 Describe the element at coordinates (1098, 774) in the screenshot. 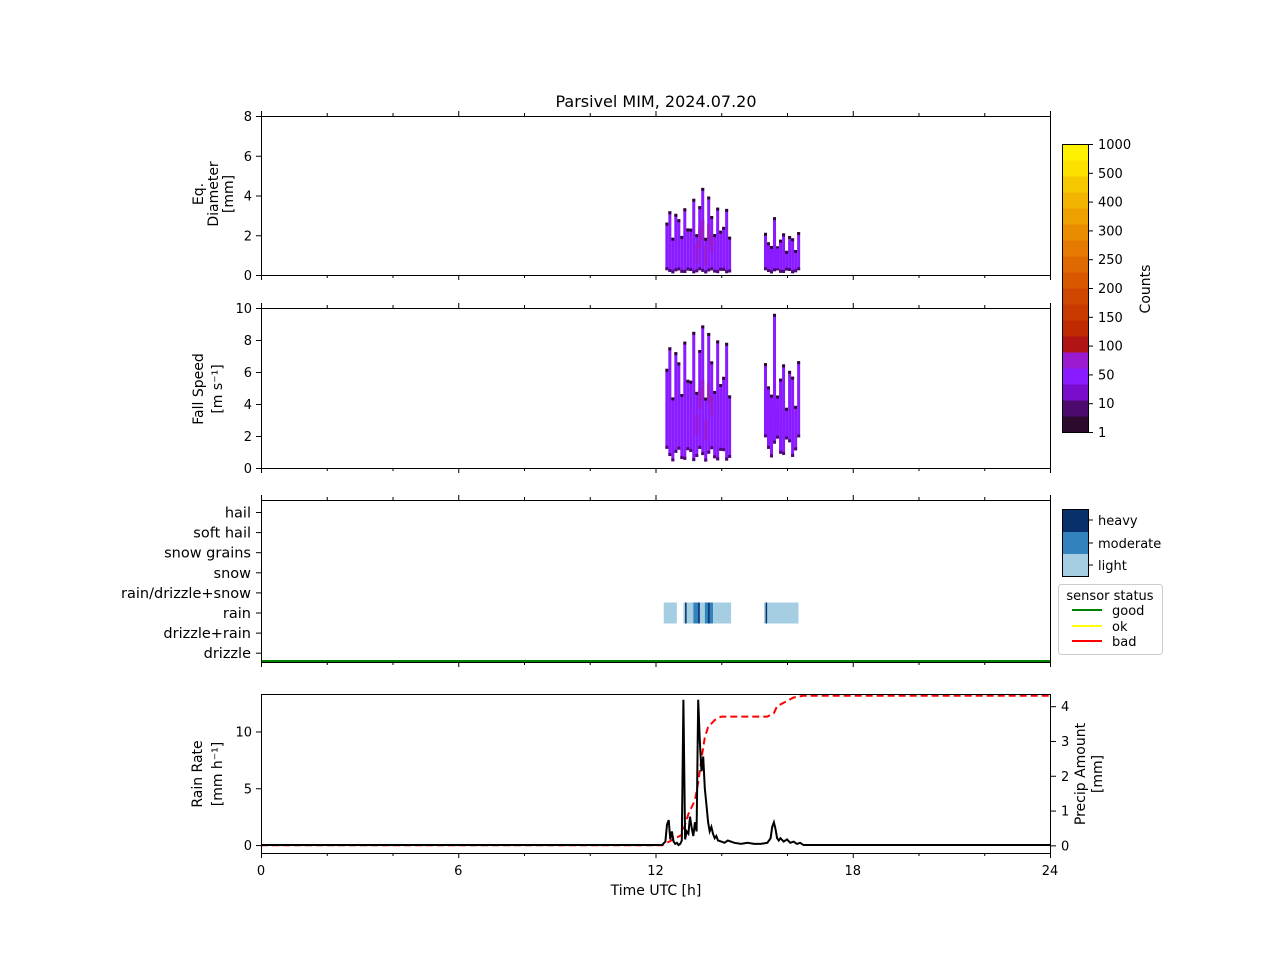

I see `precip-amount-ylabel-2: [mm]` at that location.